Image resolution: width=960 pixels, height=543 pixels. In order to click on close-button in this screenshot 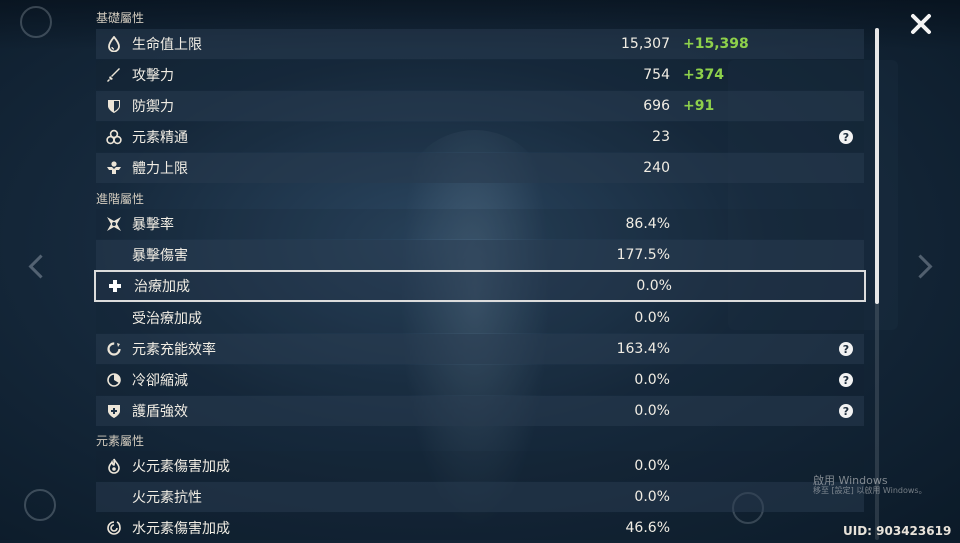, I will do `click(921, 24)`.